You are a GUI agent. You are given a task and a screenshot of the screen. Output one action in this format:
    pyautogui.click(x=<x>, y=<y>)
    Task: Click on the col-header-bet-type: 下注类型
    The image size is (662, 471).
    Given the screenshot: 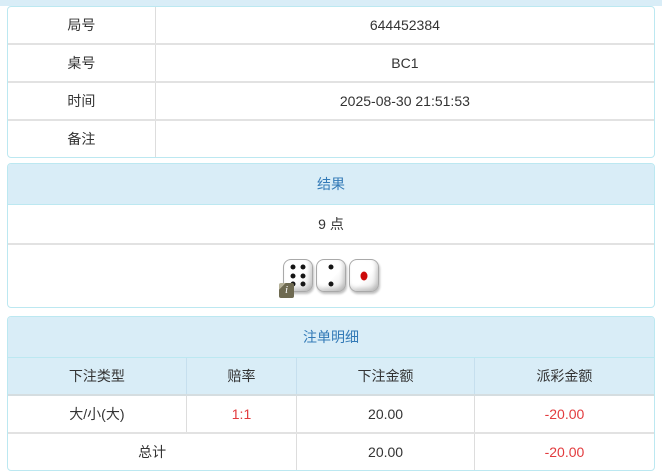 What is the action you would take?
    pyautogui.click(x=97, y=377)
    